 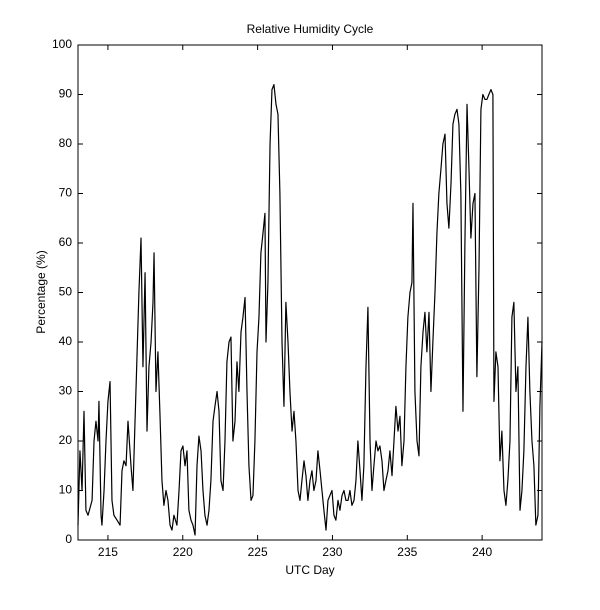 I want to click on x-tick-label: 240, so click(x=482, y=552).